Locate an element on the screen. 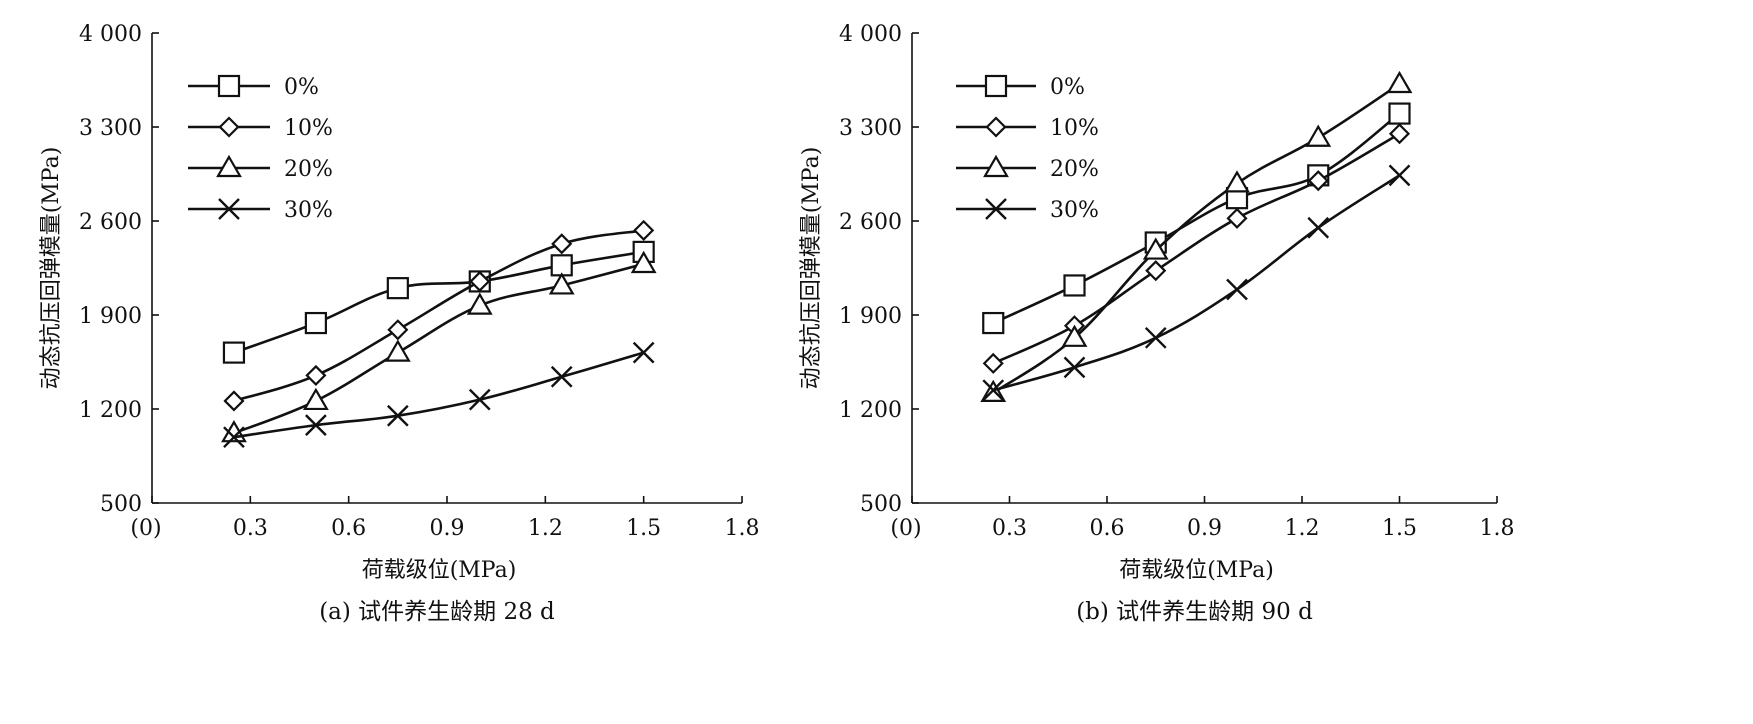 The height and width of the screenshot is (724, 1753). series-cross is located at coordinates (1196, 283).